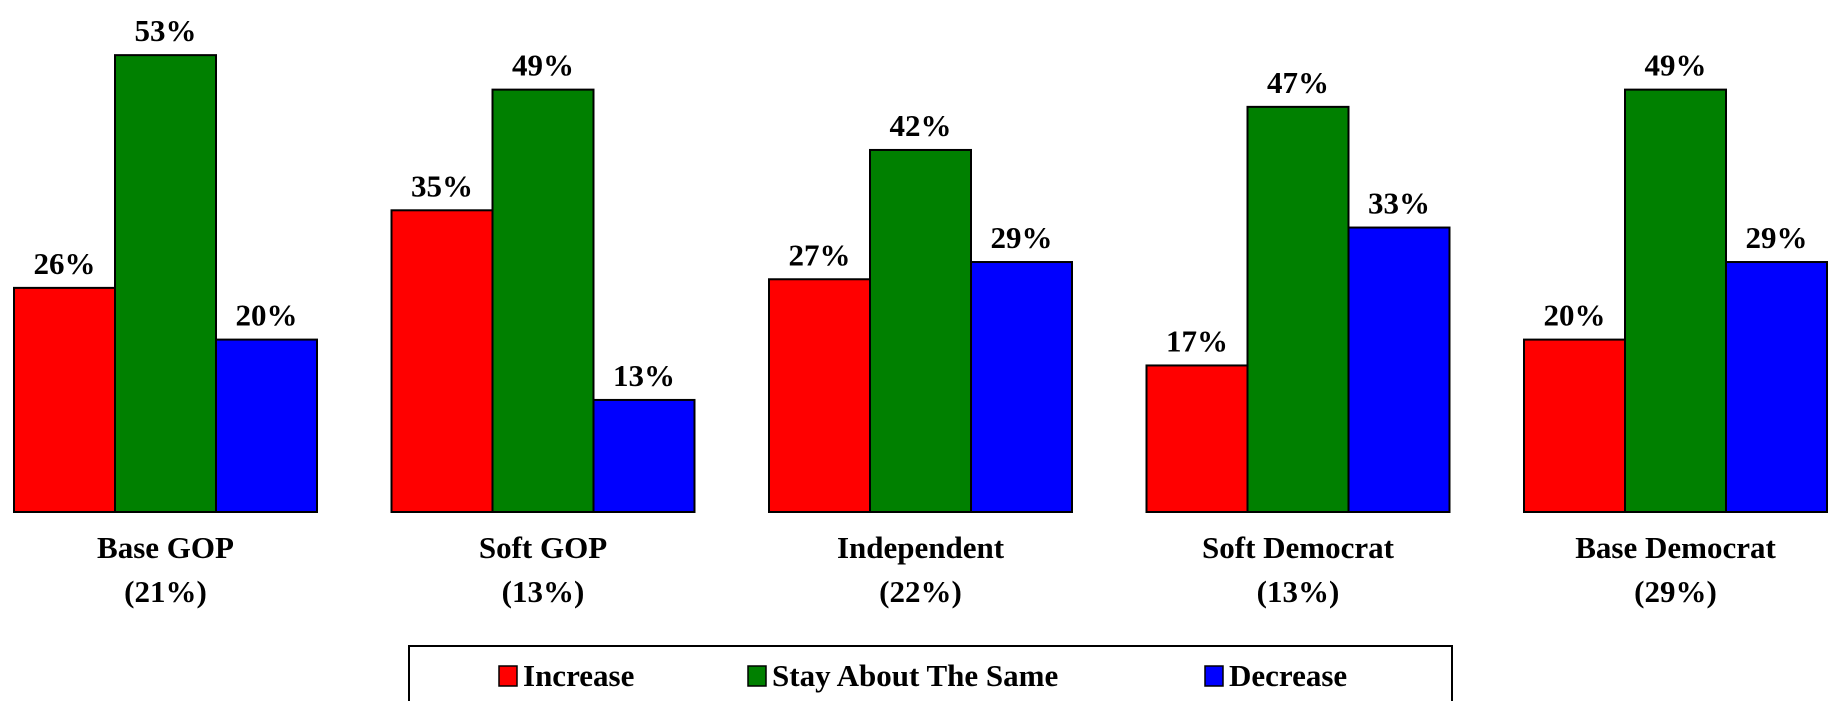 The height and width of the screenshot is (701, 1833). I want to click on legend: Increase Stay About The Same Decrease, so click(930, 673).